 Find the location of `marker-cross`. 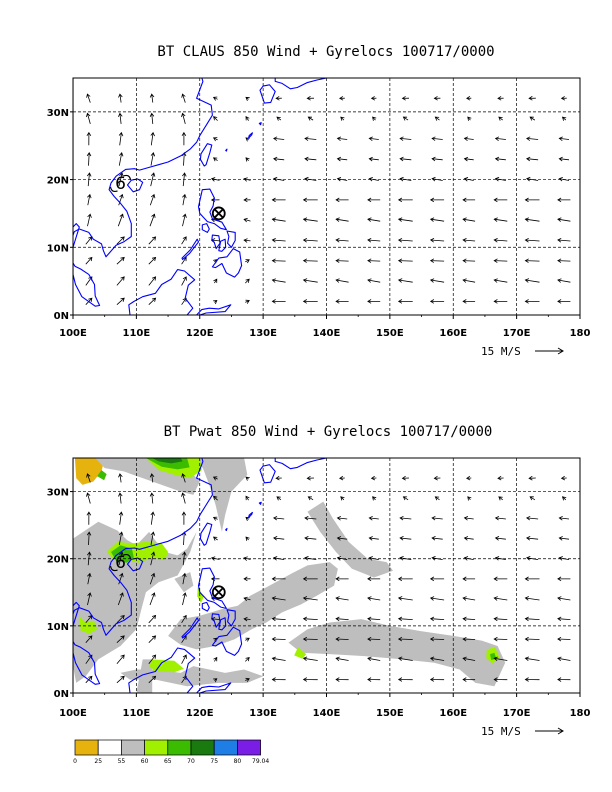

marker-cross is located at coordinates (219, 592).